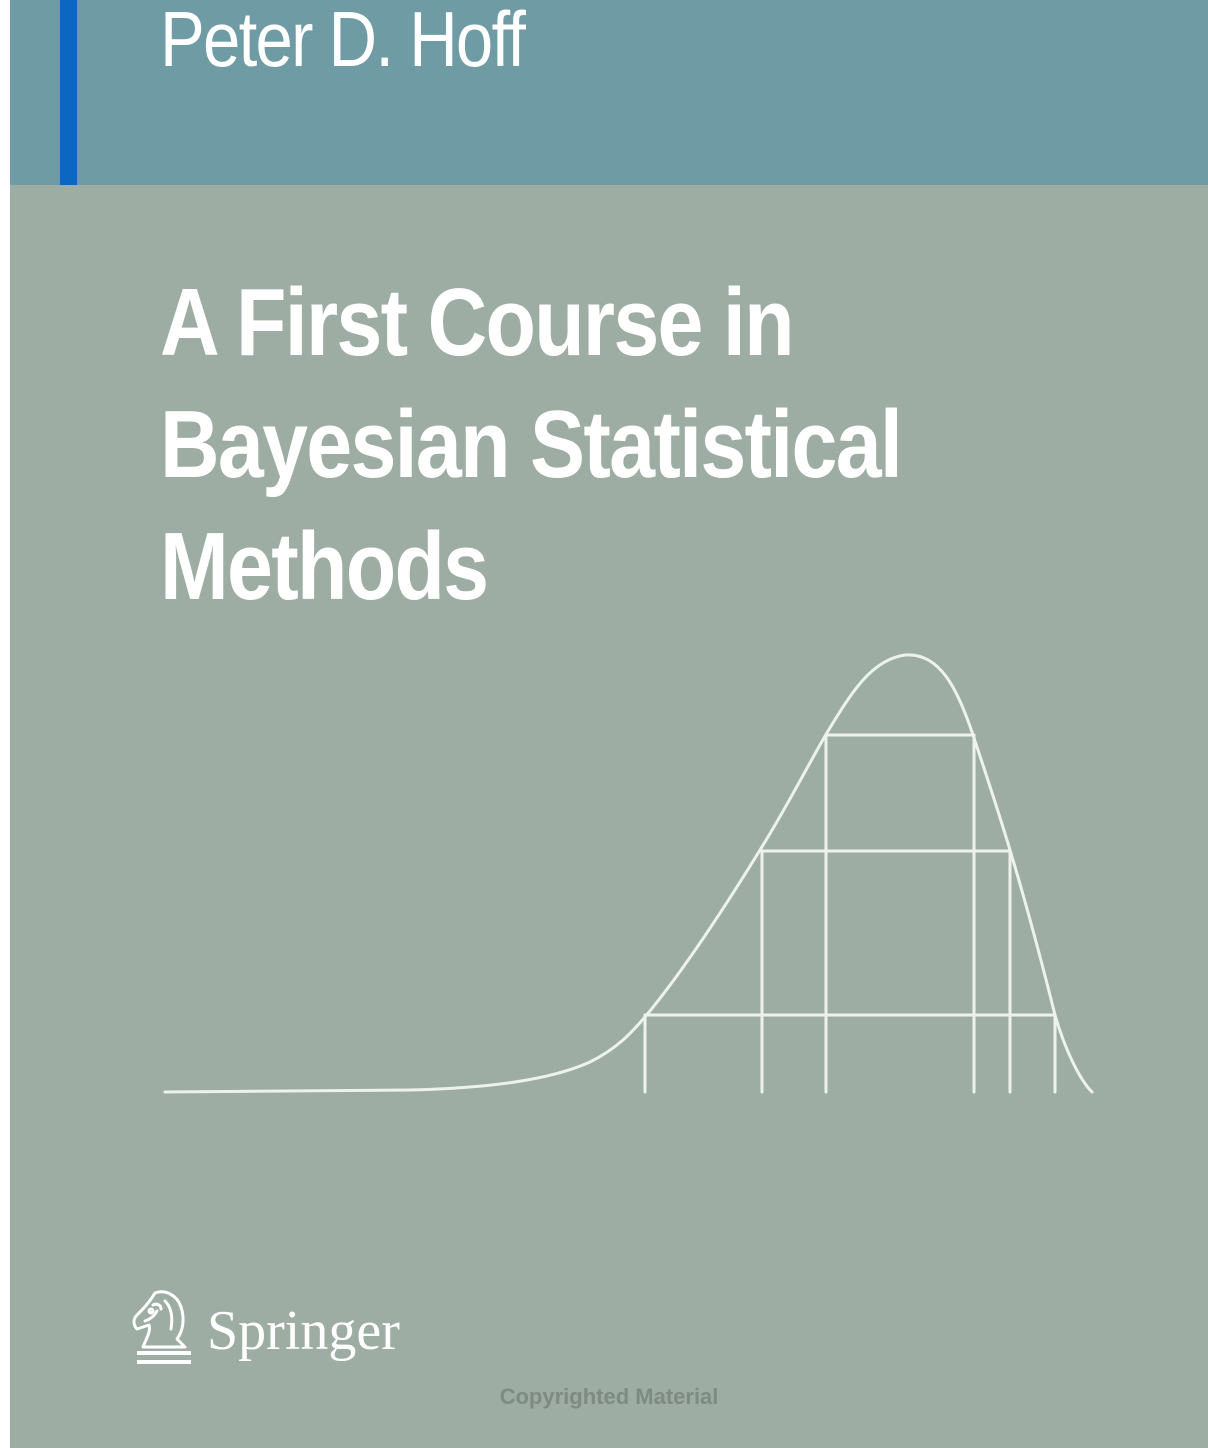  What do you see at coordinates (343, 41) in the screenshot?
I see `author-name: Peter D. Hoff` at bounding box center [343, 41].